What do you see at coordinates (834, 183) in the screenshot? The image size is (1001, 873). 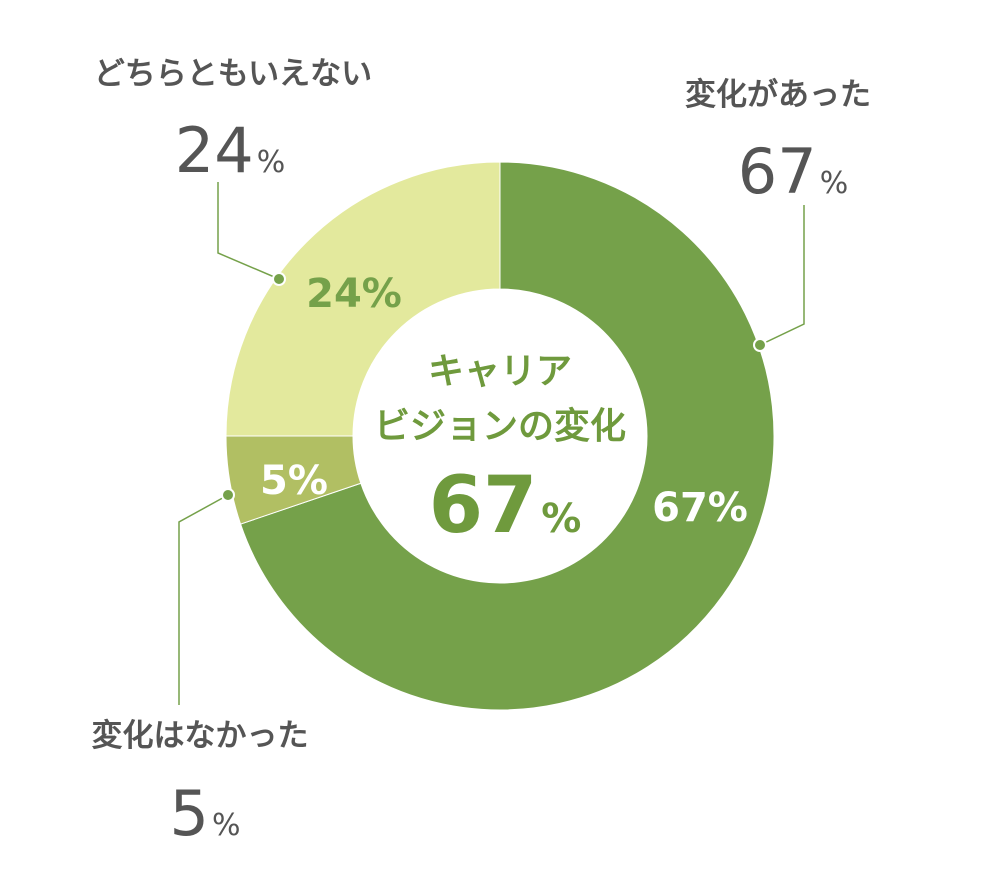 I see `legend-value-changed-unit: %` at bounding box center [834, 183].